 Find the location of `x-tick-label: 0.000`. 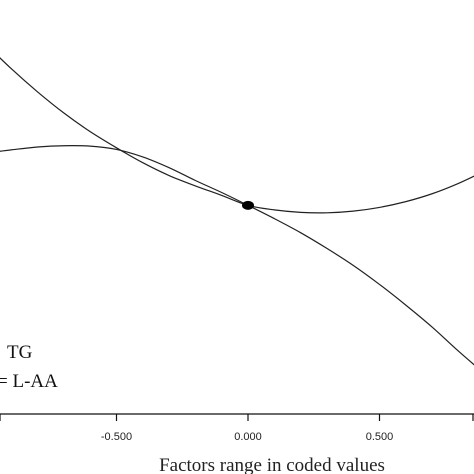

x-tick-label: 0.000 is located at coordinates (248, 437).